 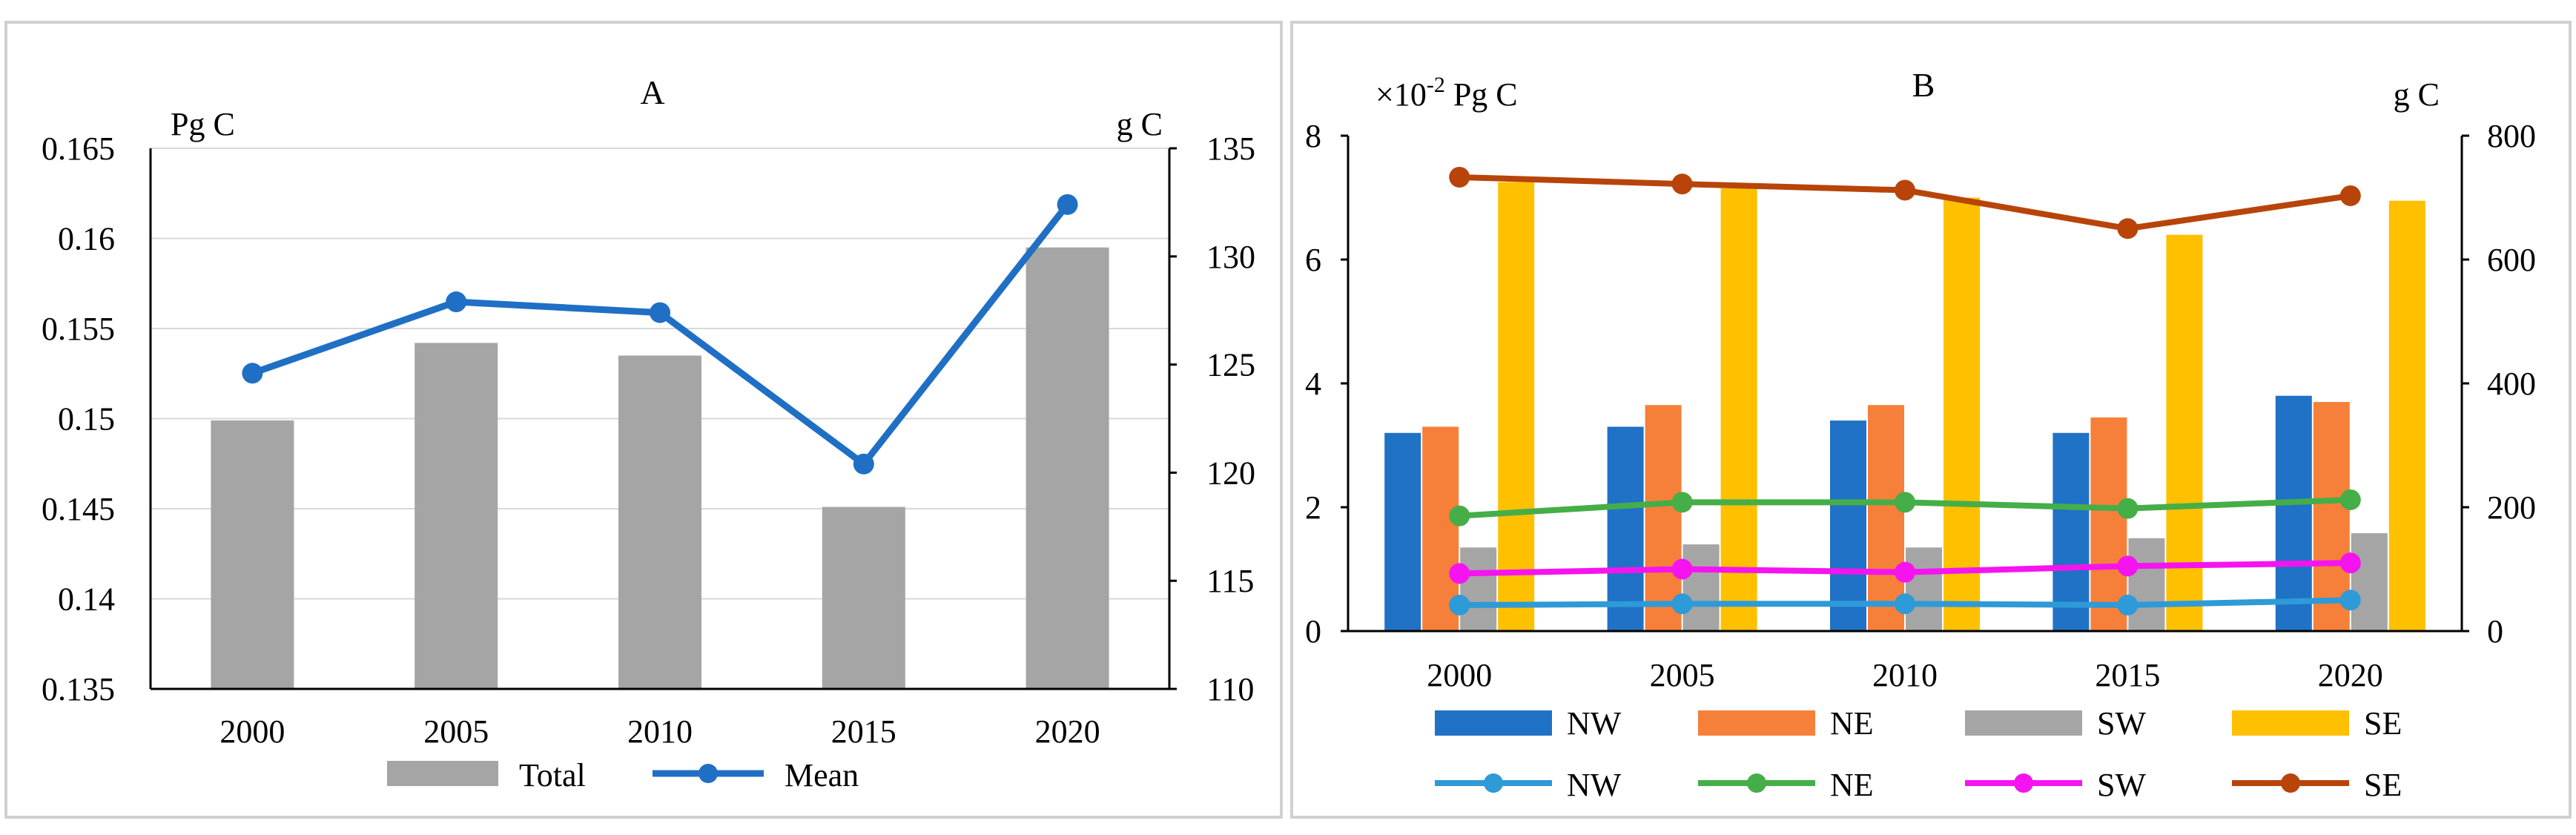 What do you see at coordinates (1516, 407) in the screenshot?
I see `bar-se-2000` at bounding box center [1516, 407].